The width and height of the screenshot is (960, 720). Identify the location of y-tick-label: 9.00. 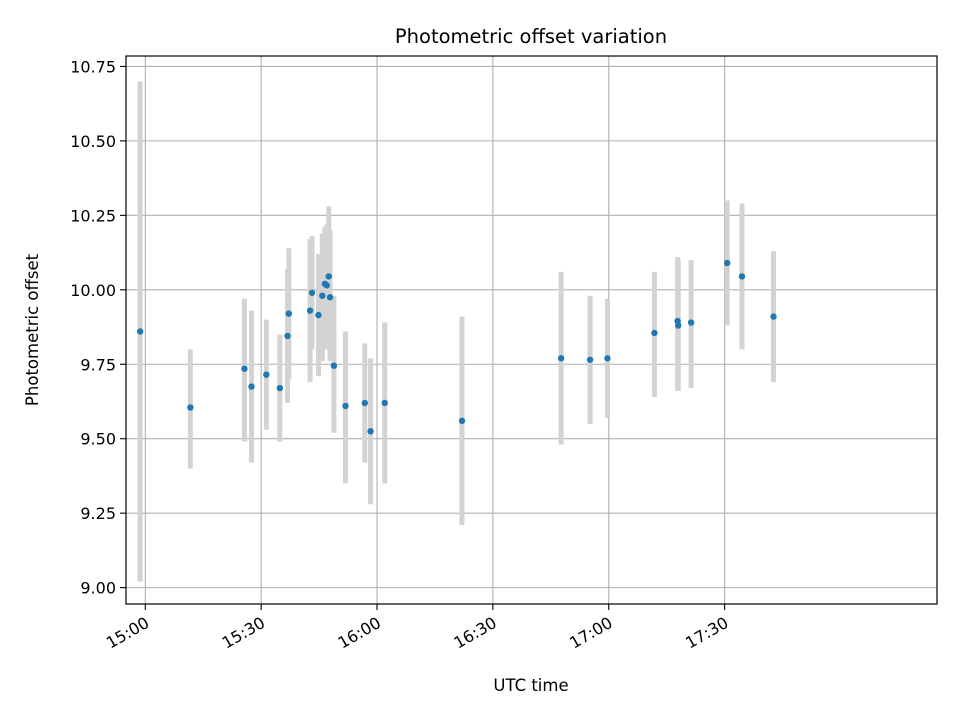
(98, 588).